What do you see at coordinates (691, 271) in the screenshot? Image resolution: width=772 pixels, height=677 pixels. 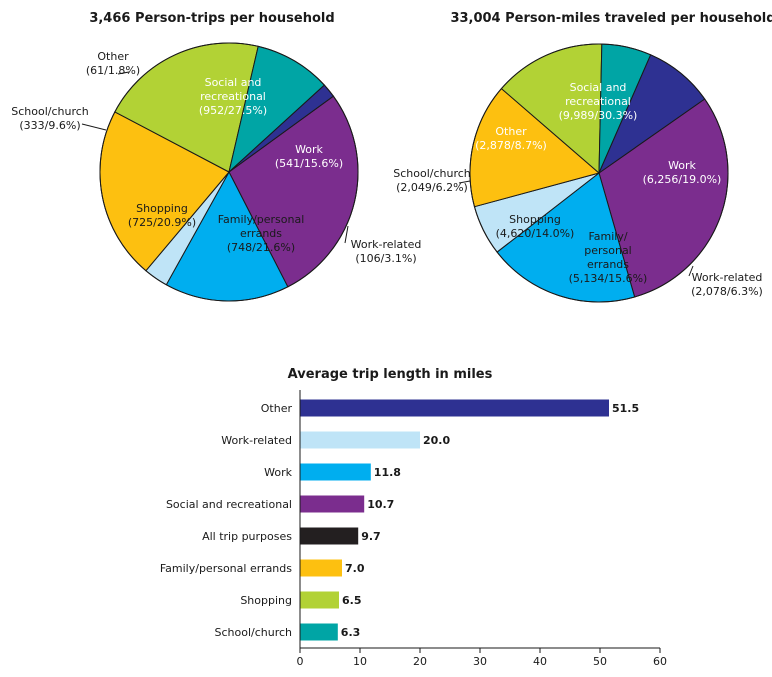 I see `pie2-leader-work-related` at bounding box center [691, 271].